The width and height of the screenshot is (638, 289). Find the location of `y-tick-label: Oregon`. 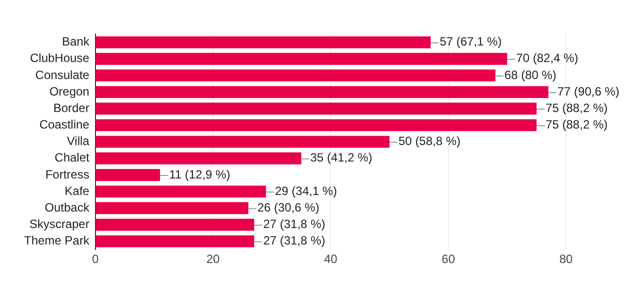

y-tick-label: Oregon is located at coordinates (69, 91).